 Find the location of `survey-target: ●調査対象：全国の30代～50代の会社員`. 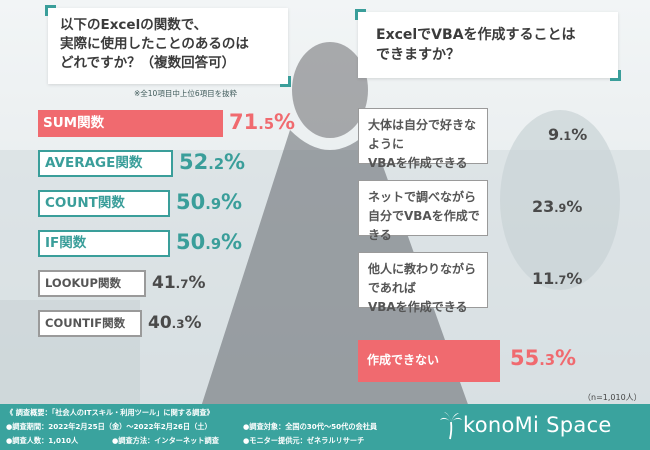

survey-target: ●調査対象：全国の30代～50代の会社員 is located at coordinates (310, 426).